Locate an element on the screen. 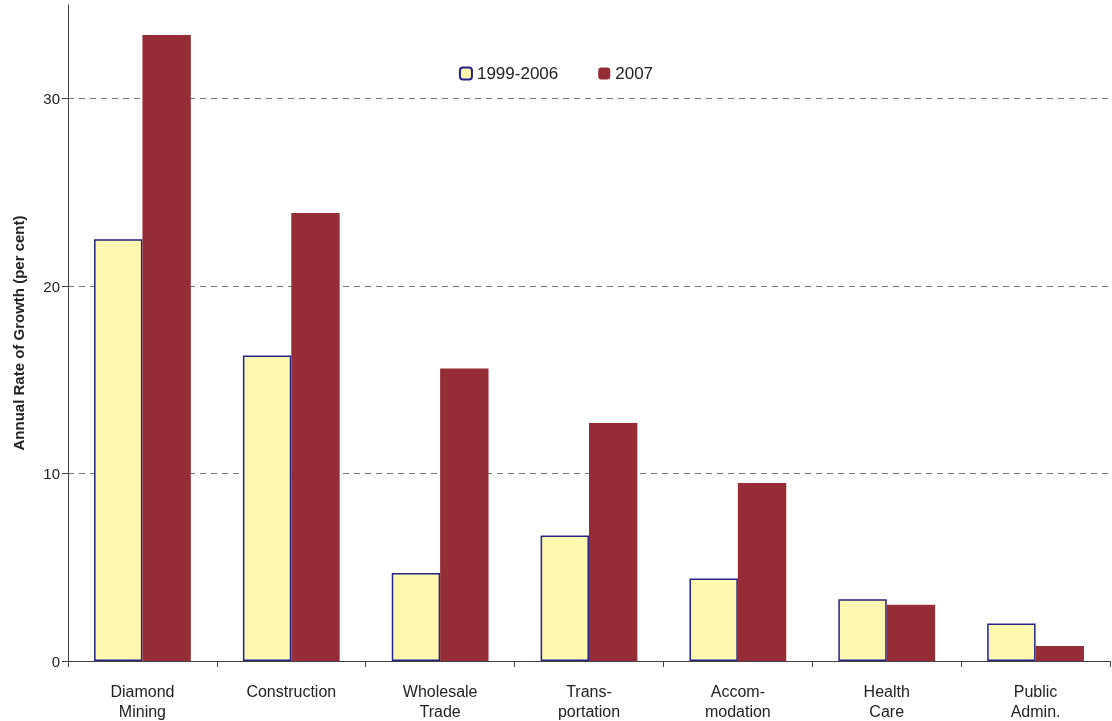 The height and width of the screenshot is (721, 1112). x-tick-label: Health Care is located at coordinates (886, 701).